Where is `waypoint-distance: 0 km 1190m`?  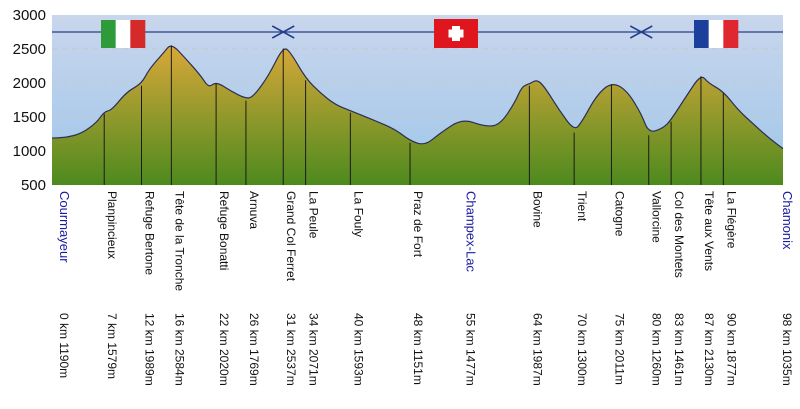
waypoint-distance: 0 km 1190m is located at coordinates (64, 345).